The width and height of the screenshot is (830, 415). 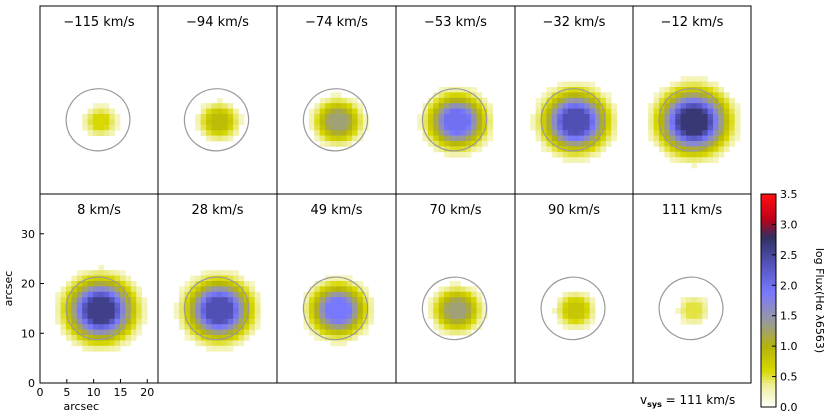 I want to click on x-tick-label: 20, so click(x=147, y=392).